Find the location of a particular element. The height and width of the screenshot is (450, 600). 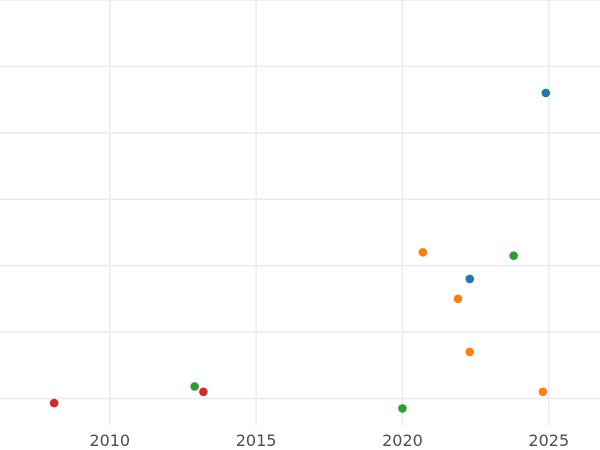

x-tick-label: 2010 is located at coordinates (109, 440).